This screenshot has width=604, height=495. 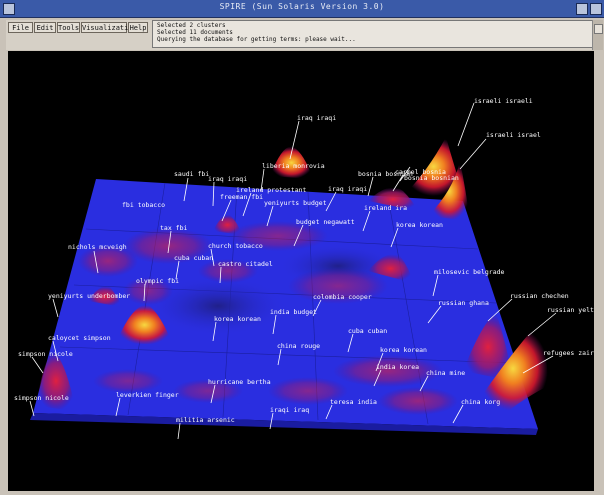 I want to click on topic-label: nichols mcveigh, so click(x=97, y=247).